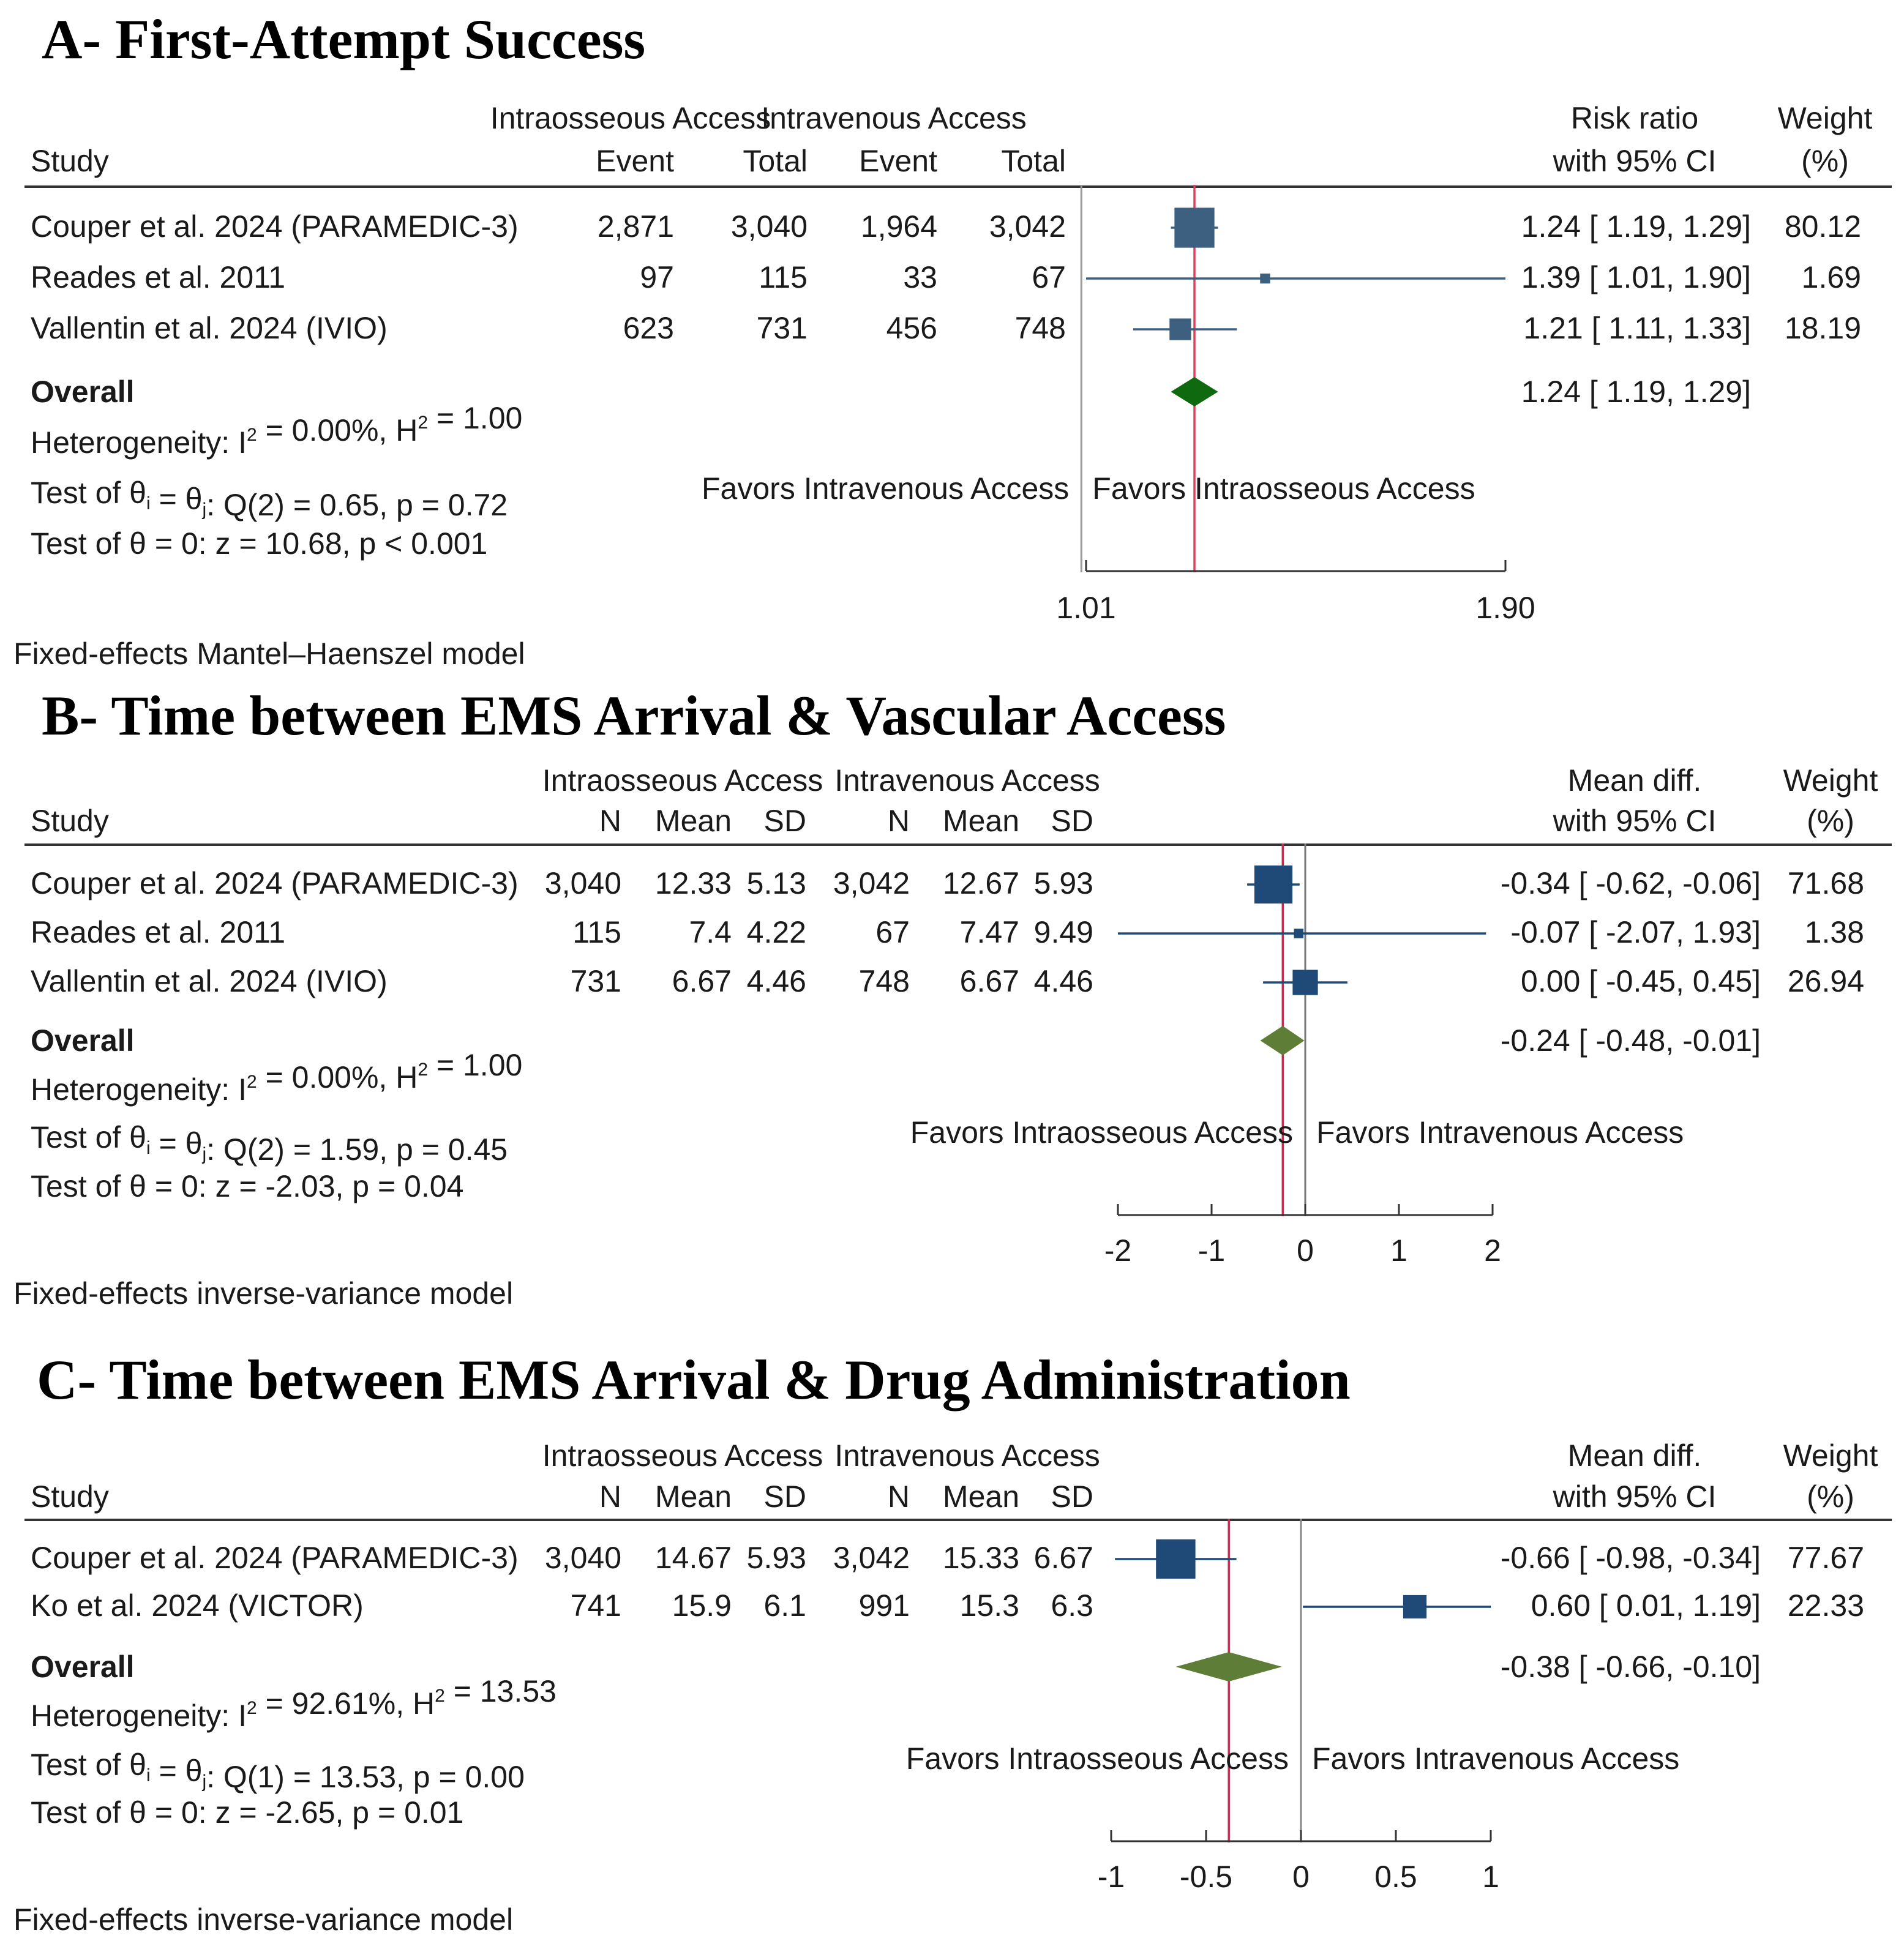 The width and height of the screenshot is (1904, 1941). What do you see at coordinates (148, 504) in the screenshot?
I see `homogeneity-test-text-part: i` at bounding box center [148, 504].